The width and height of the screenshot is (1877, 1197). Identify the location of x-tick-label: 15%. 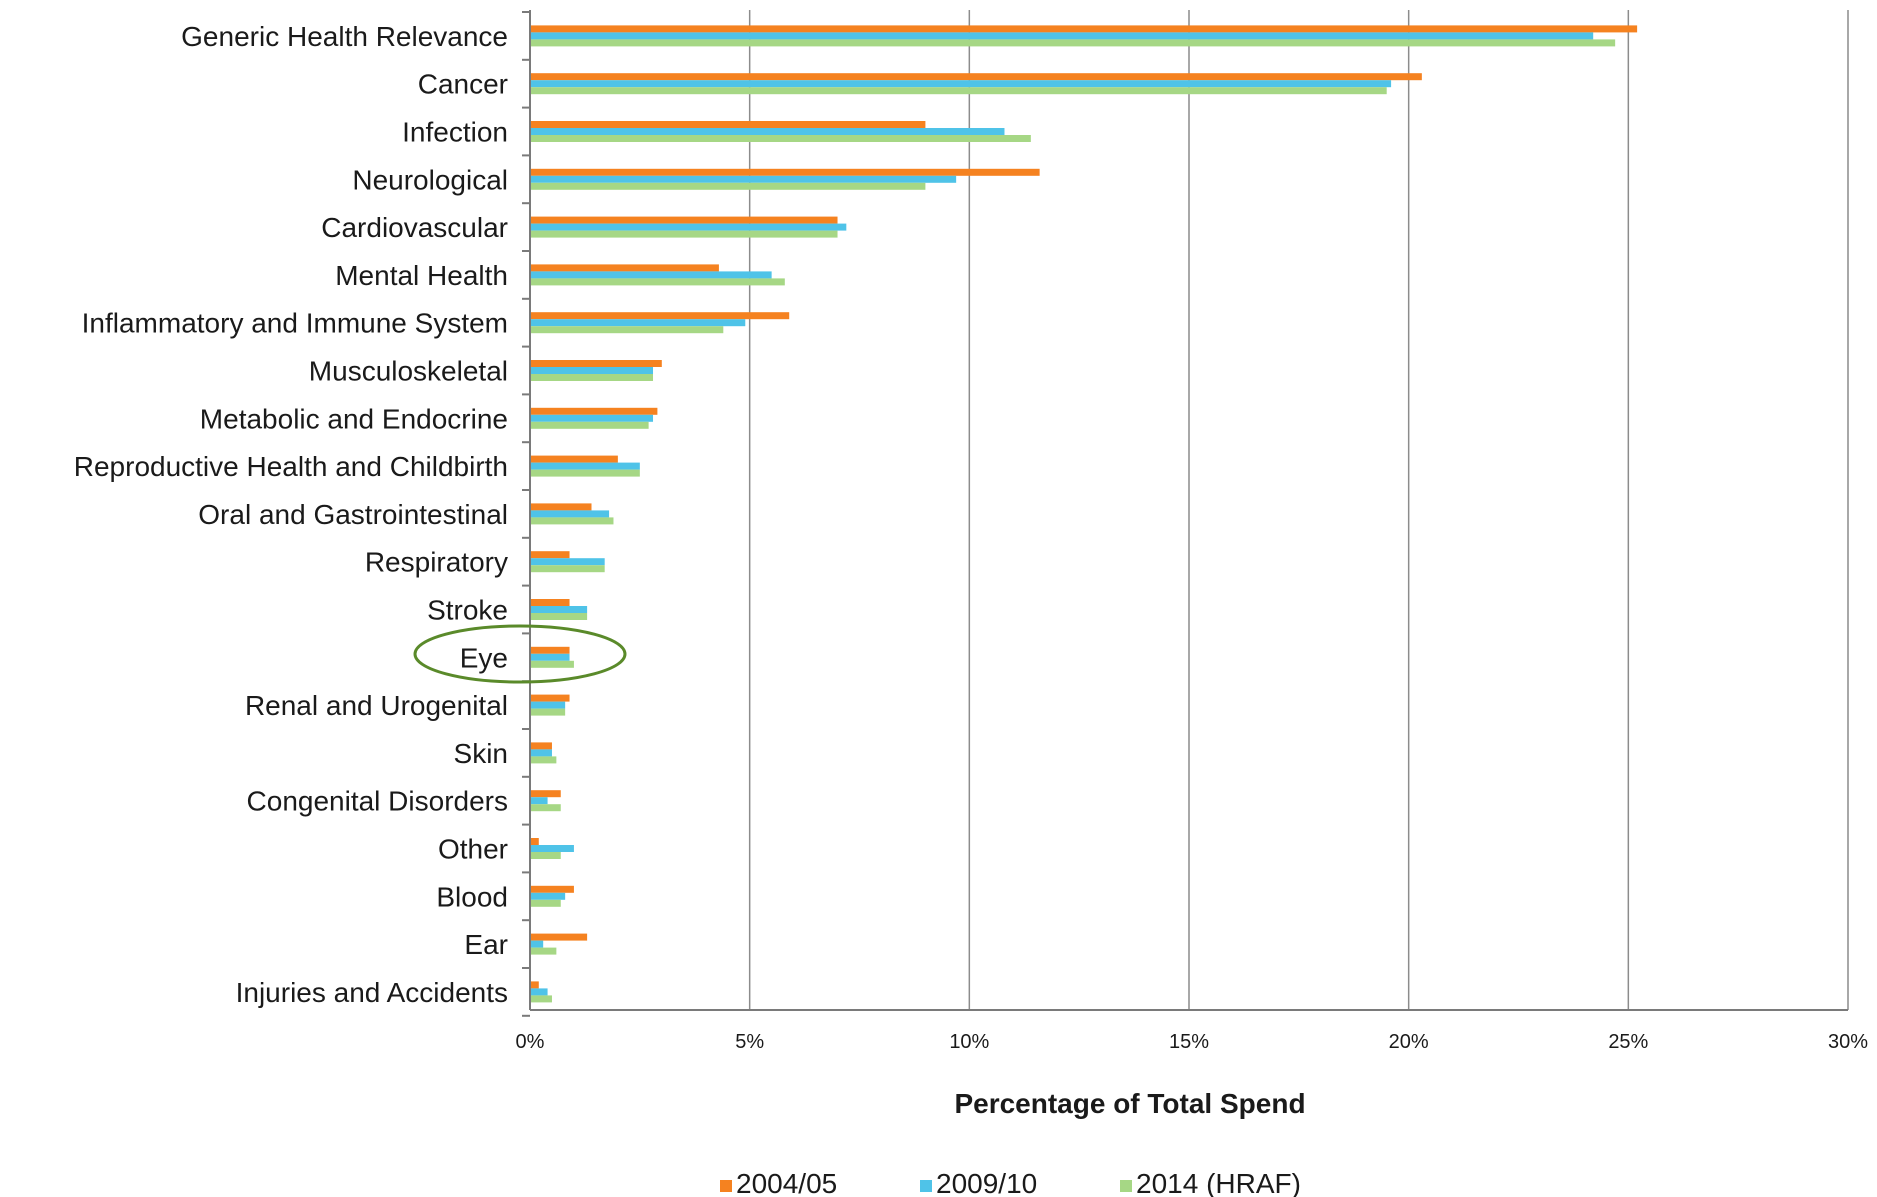
(1189, 1042).